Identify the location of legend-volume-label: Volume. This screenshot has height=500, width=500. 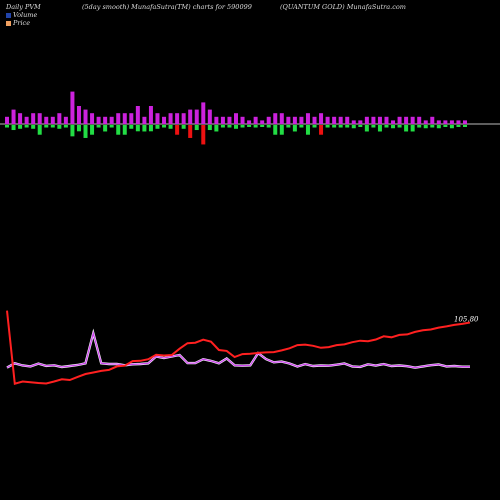
(25, 15).